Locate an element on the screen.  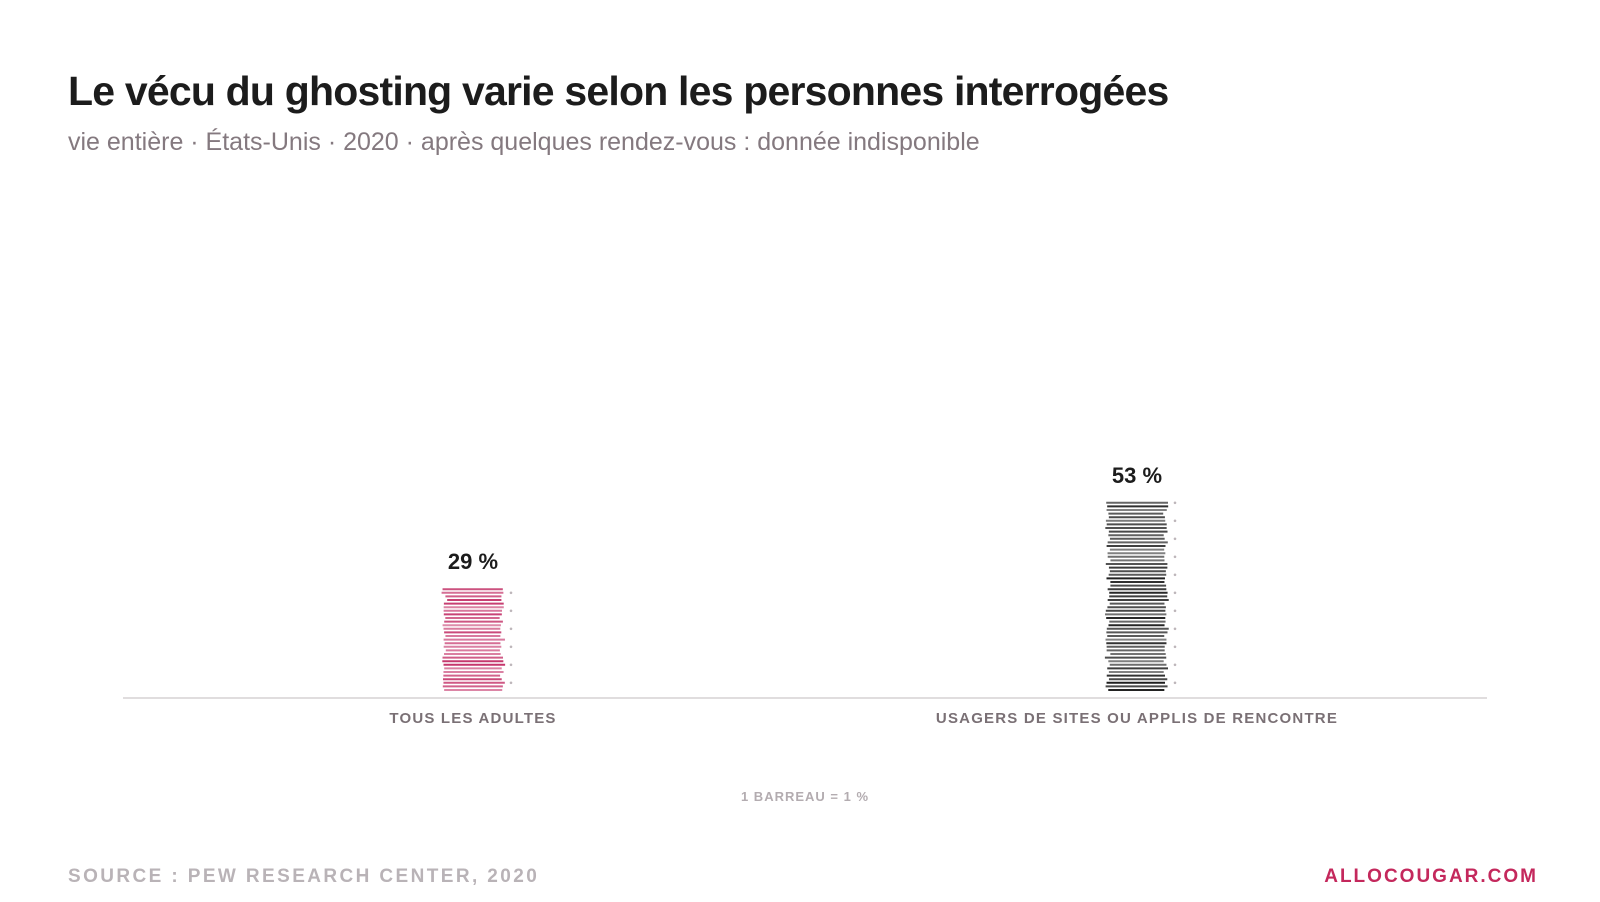
category-label: TOUS LES ADULTES is located at coordinates (472, 718).